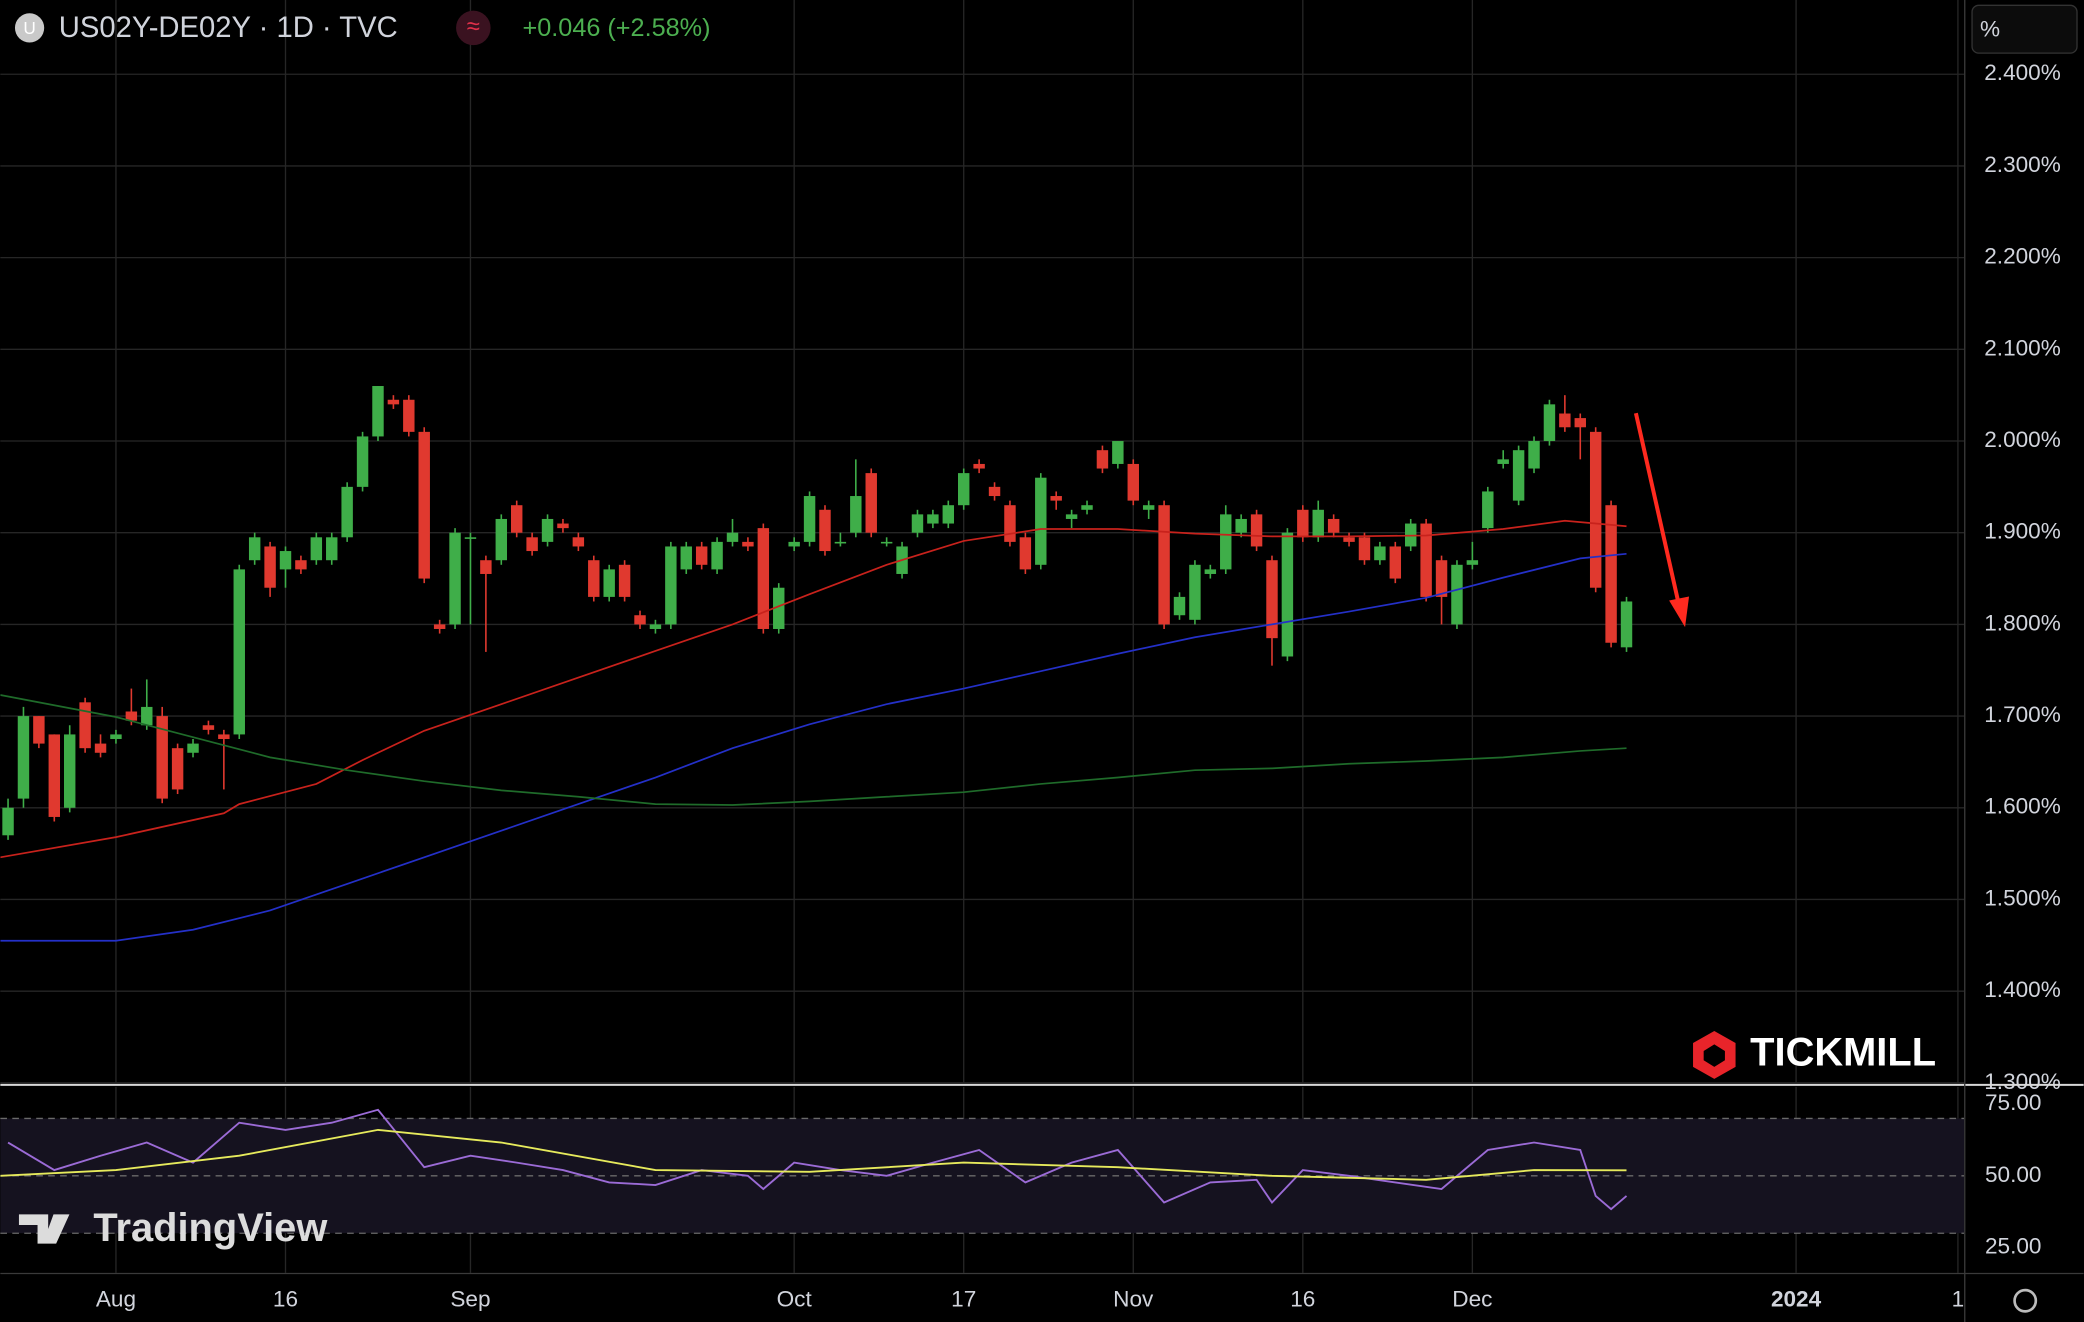 This screenshot has height=1322, width=2084. I want to click on rsi-panel, so click(982, 1175).